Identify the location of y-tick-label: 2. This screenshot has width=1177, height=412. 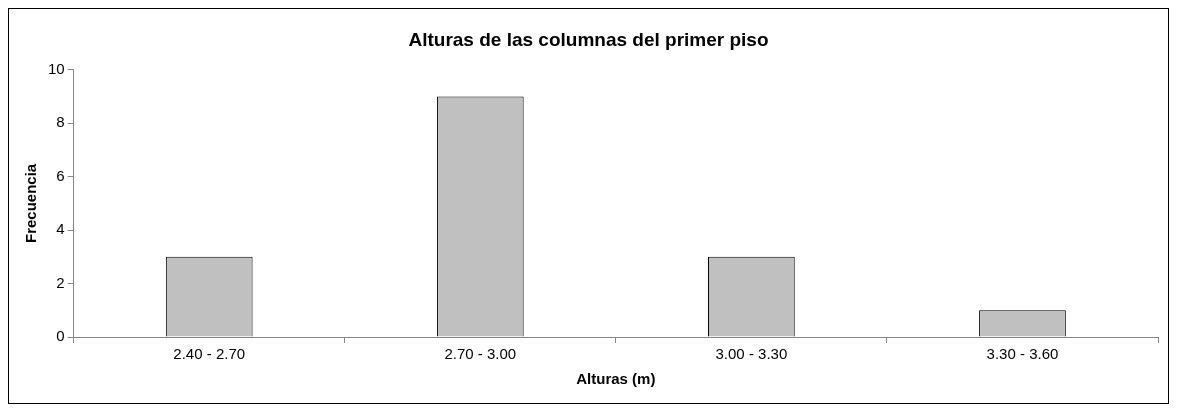
(60, 282).